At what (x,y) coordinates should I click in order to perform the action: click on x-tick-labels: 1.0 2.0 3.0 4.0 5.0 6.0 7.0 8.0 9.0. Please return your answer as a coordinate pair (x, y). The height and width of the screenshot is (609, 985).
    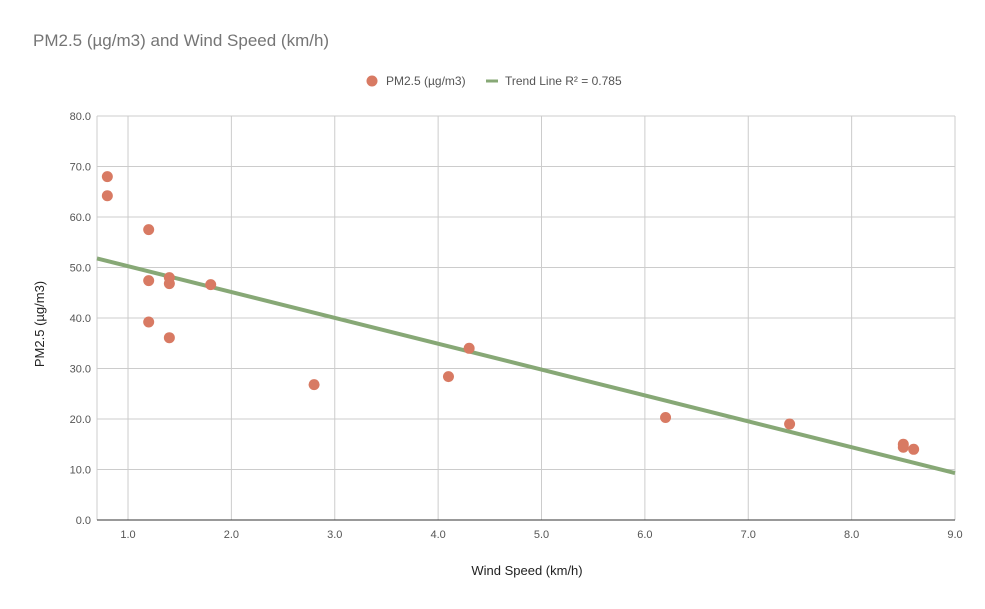
    Looking at the image, I should click on (541, 535).